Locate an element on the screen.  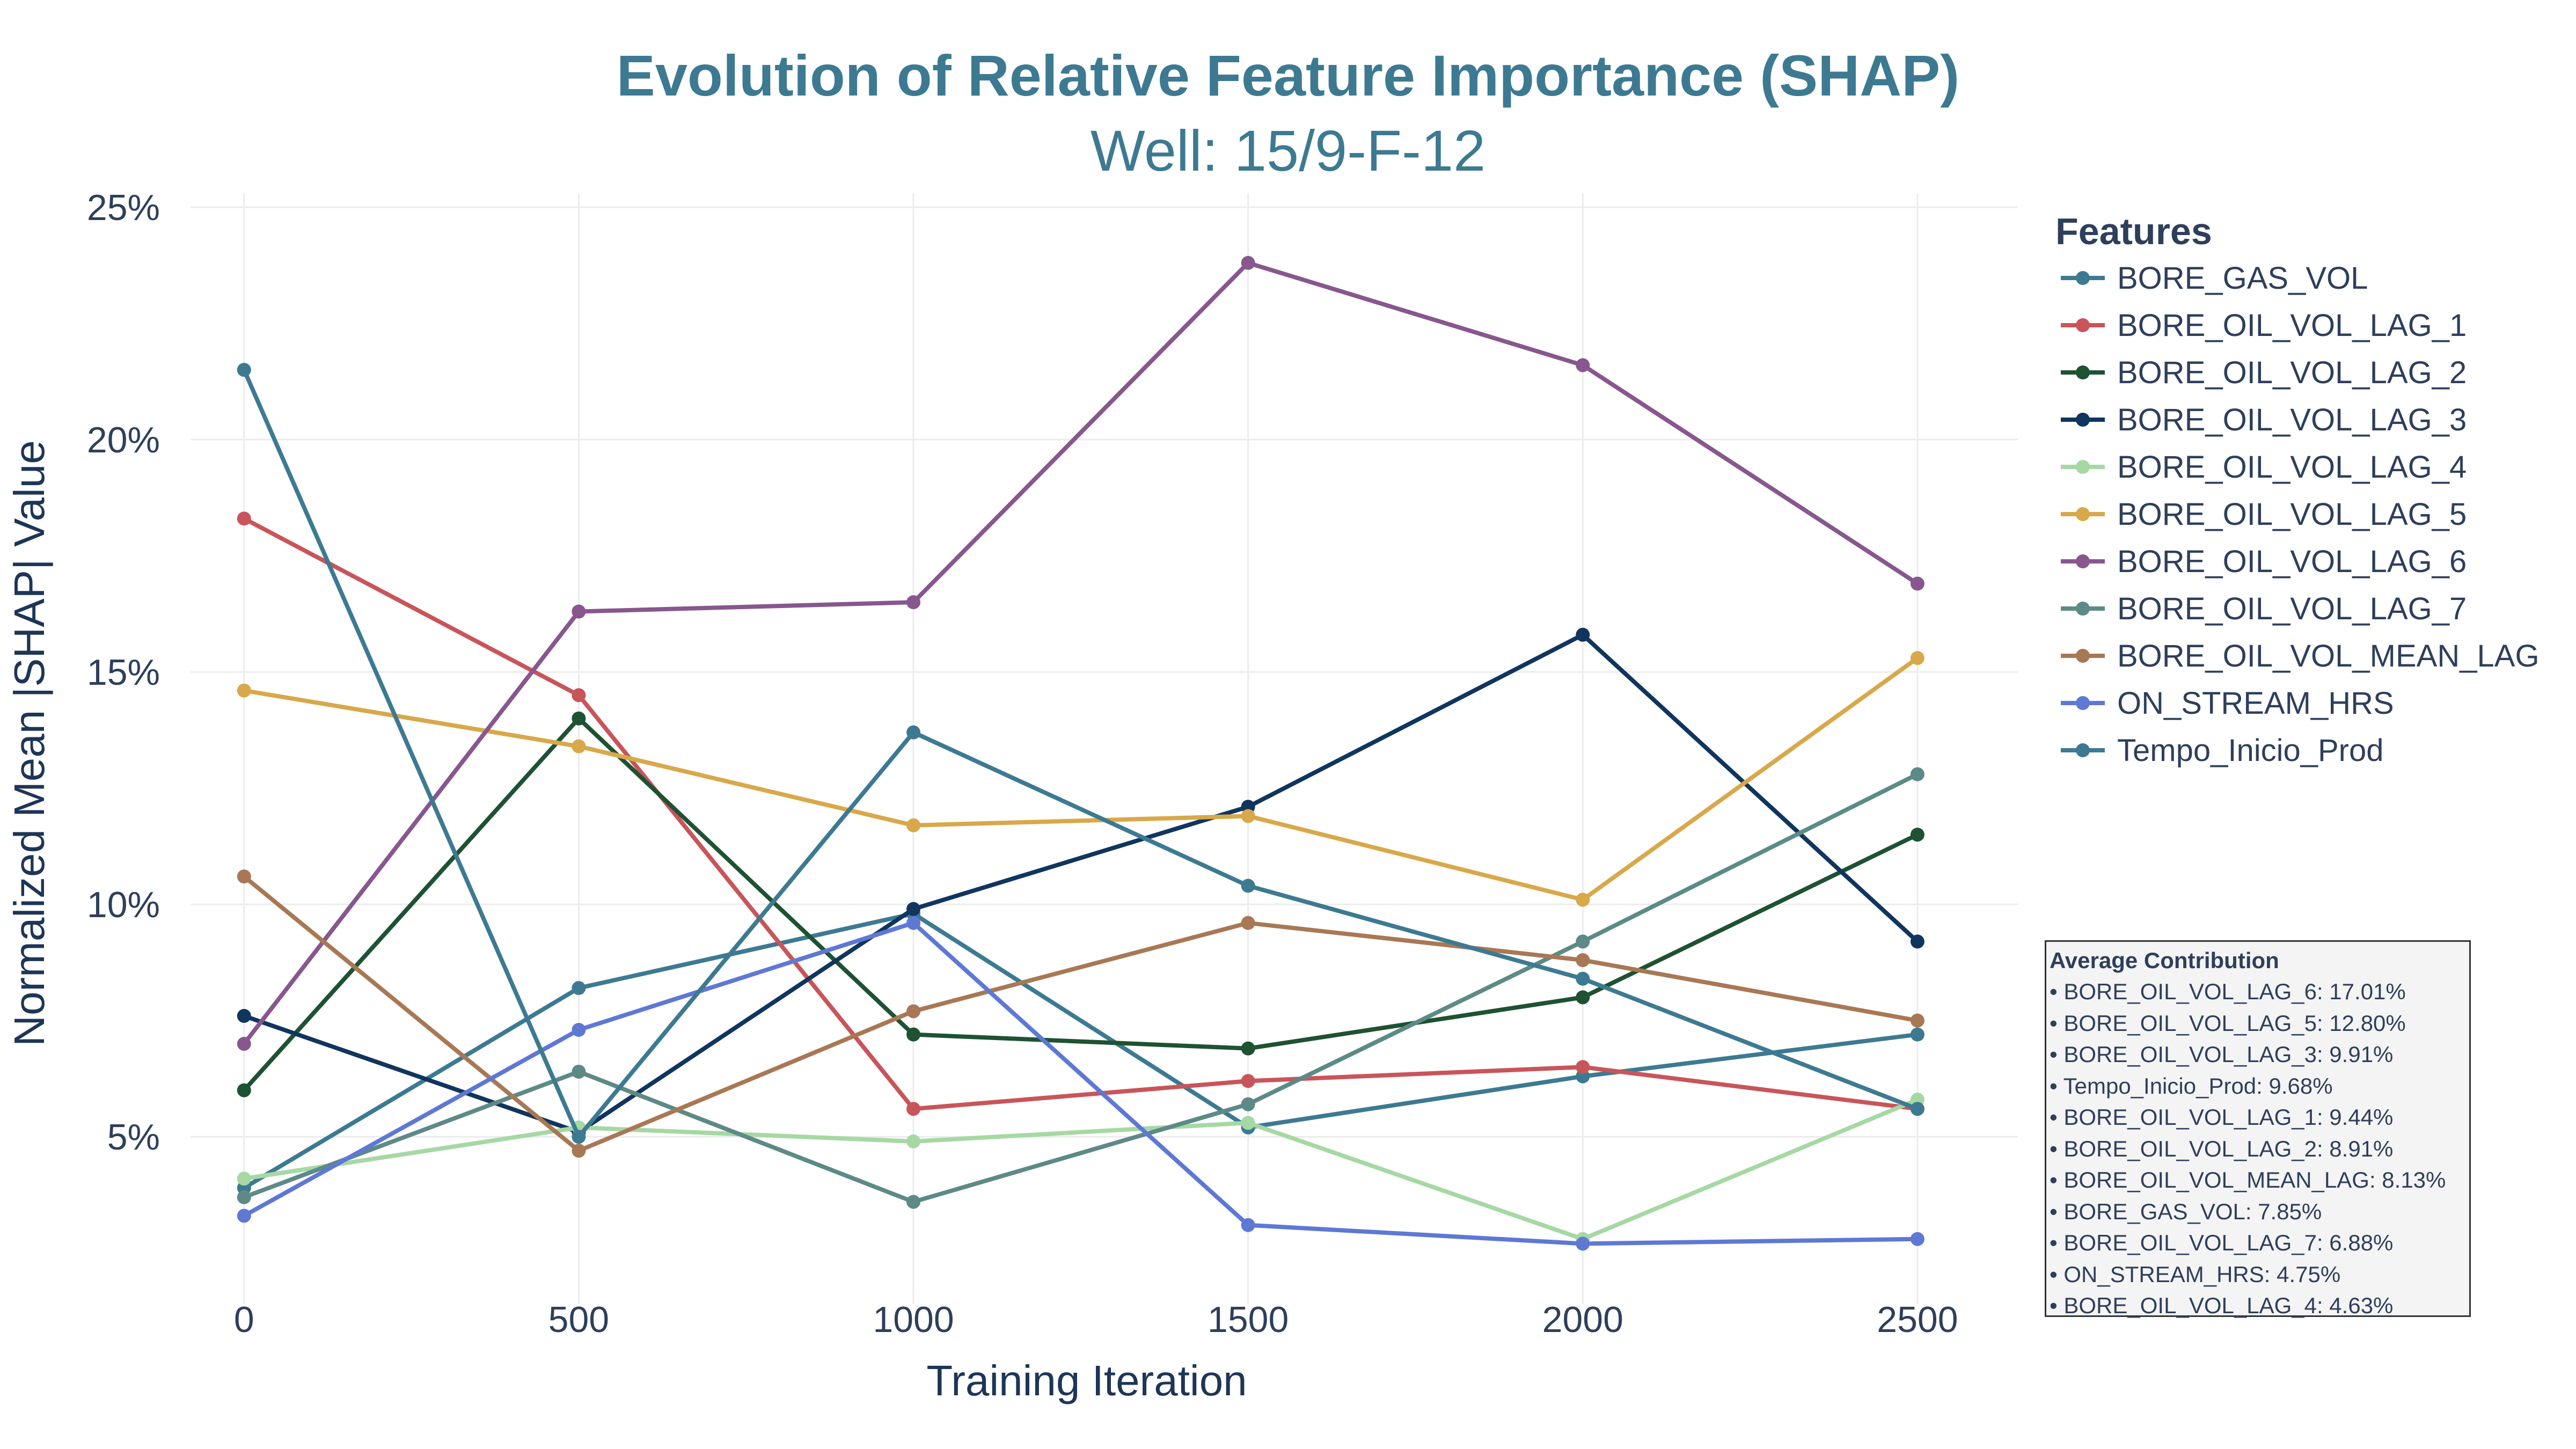
series-group is located at coordinates (1080, 1013).